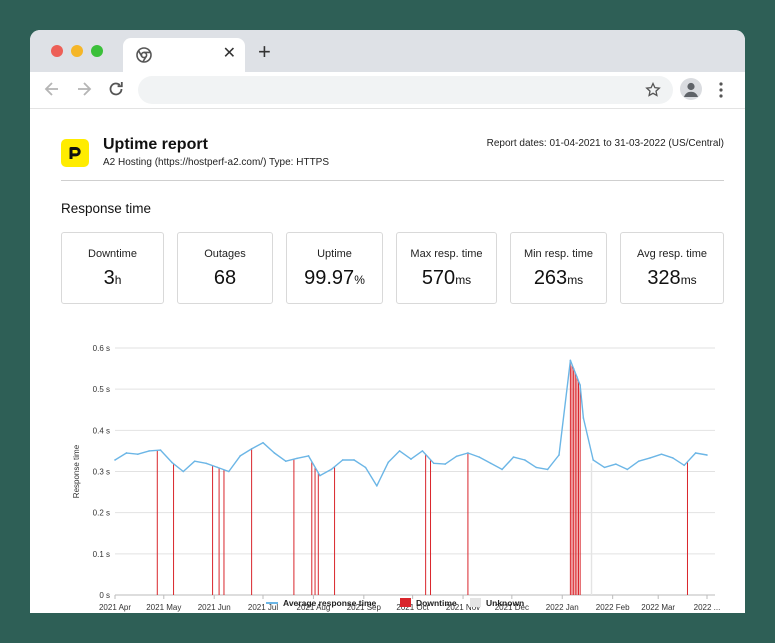 The height and width of the screenshot is (643, 775). I want to click on x-tick-label: 2021 Jul, so click(263, 607).